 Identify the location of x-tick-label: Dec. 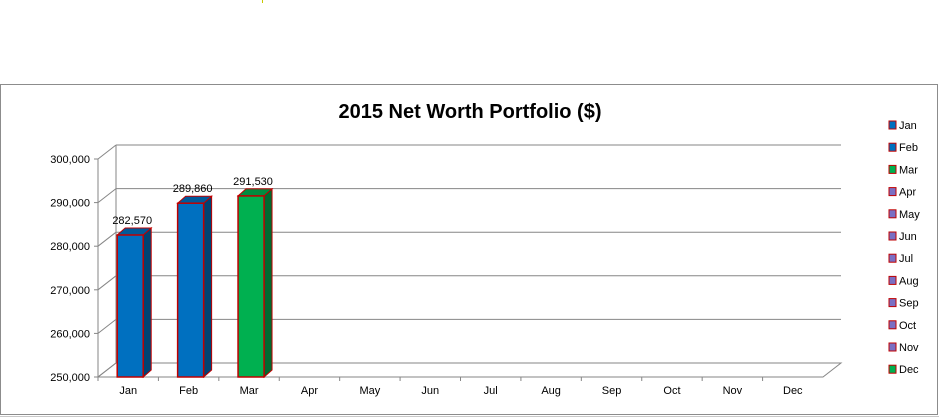
(793, 391).